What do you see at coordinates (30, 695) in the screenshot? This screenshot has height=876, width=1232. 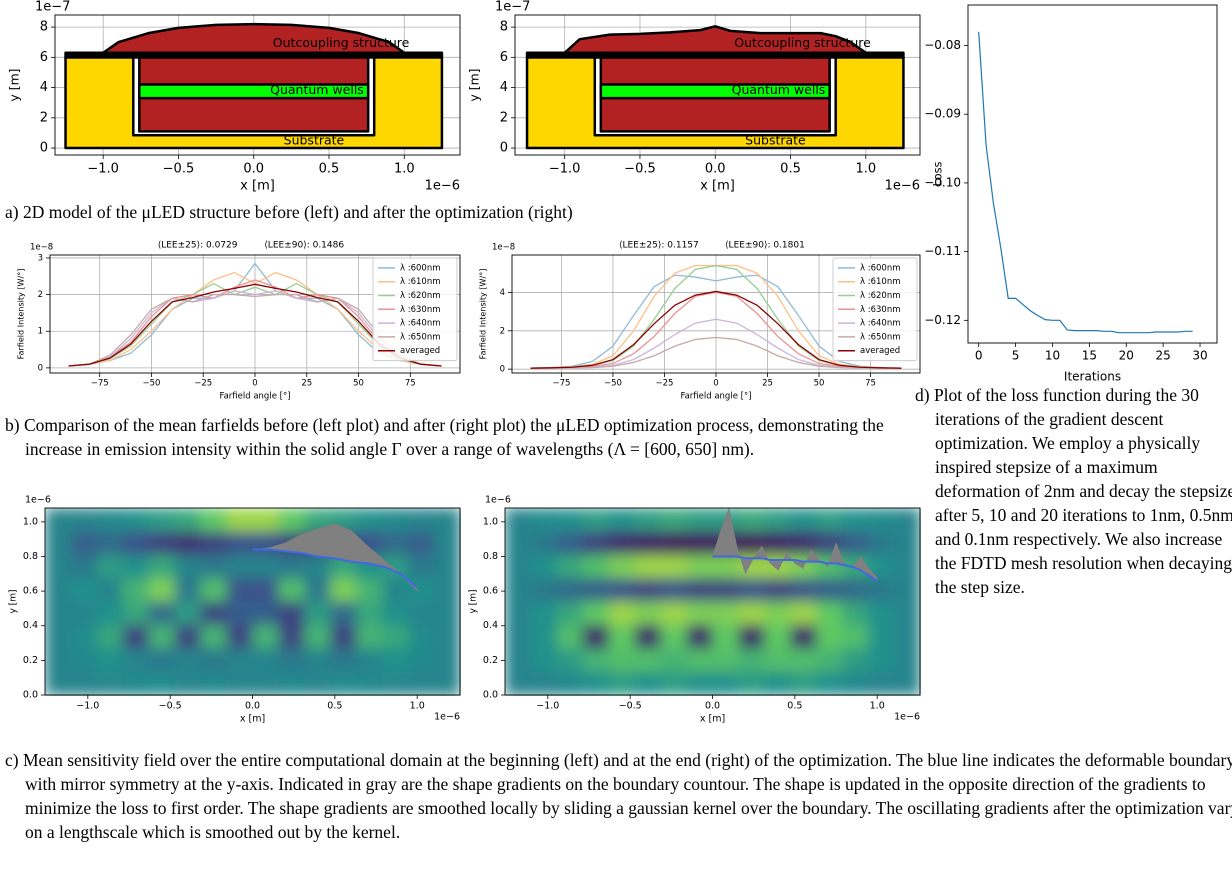 I see `y-tick-label: 0.0` at bounding box center [30, 695].